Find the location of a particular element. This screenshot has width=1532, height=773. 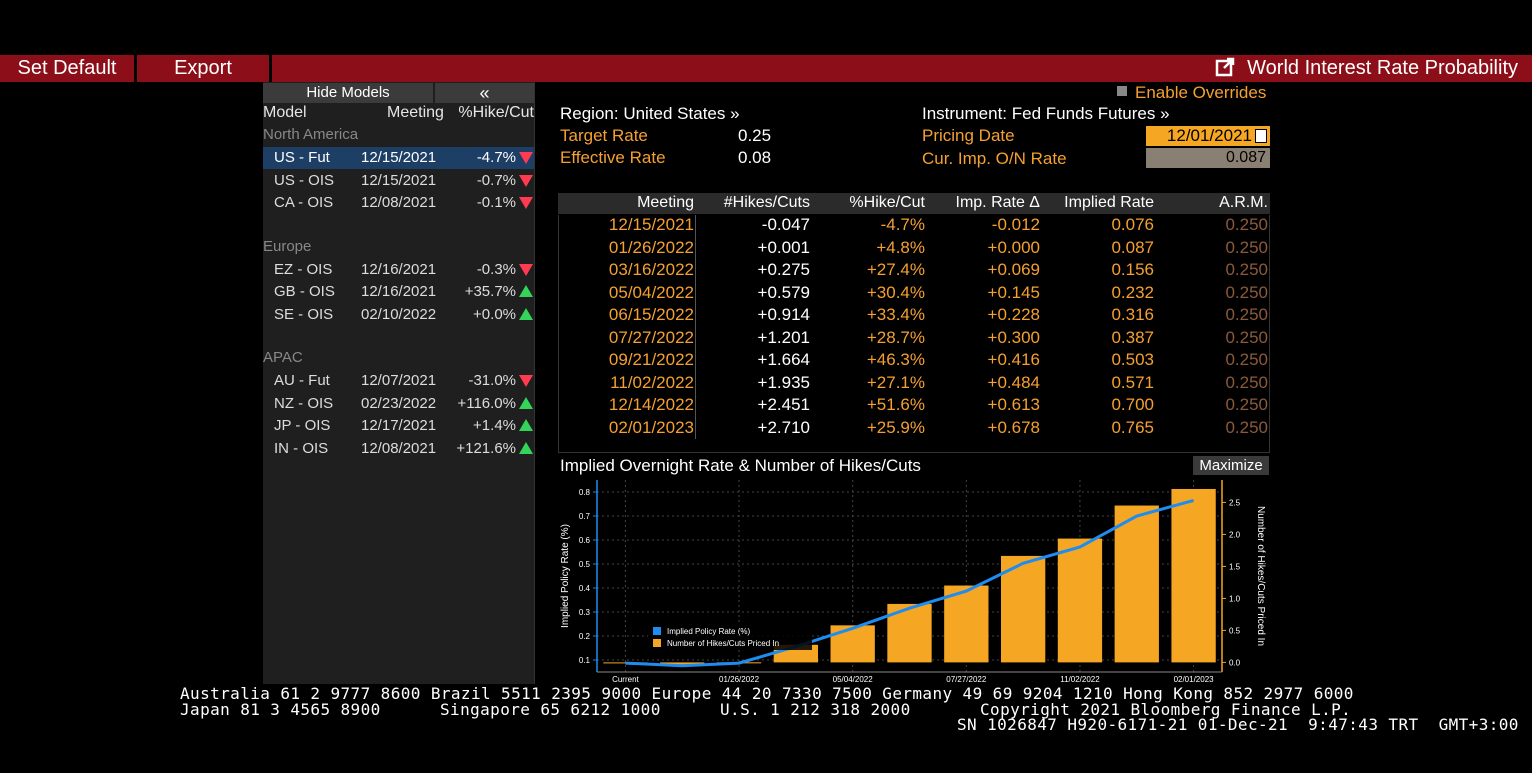

toolbar-divider is located at coordinates (270, 68).